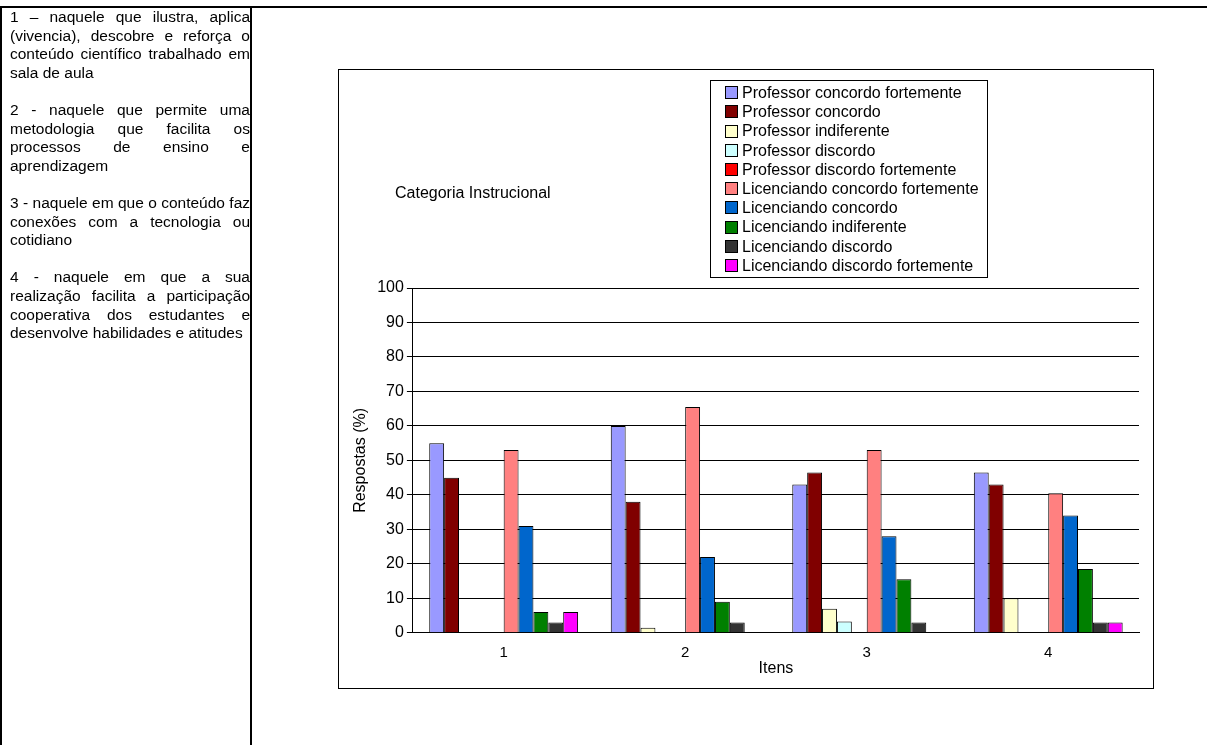  Describe the element at coordinates (395, 563) in the screenshot. I see `y-tick-label: 20` at that location.